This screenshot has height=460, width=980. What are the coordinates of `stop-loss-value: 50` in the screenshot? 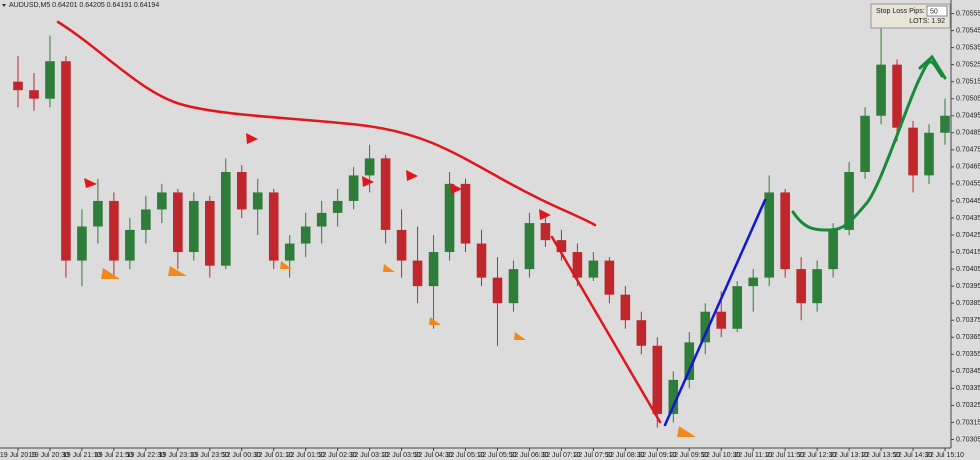 It's located at (934, 11).